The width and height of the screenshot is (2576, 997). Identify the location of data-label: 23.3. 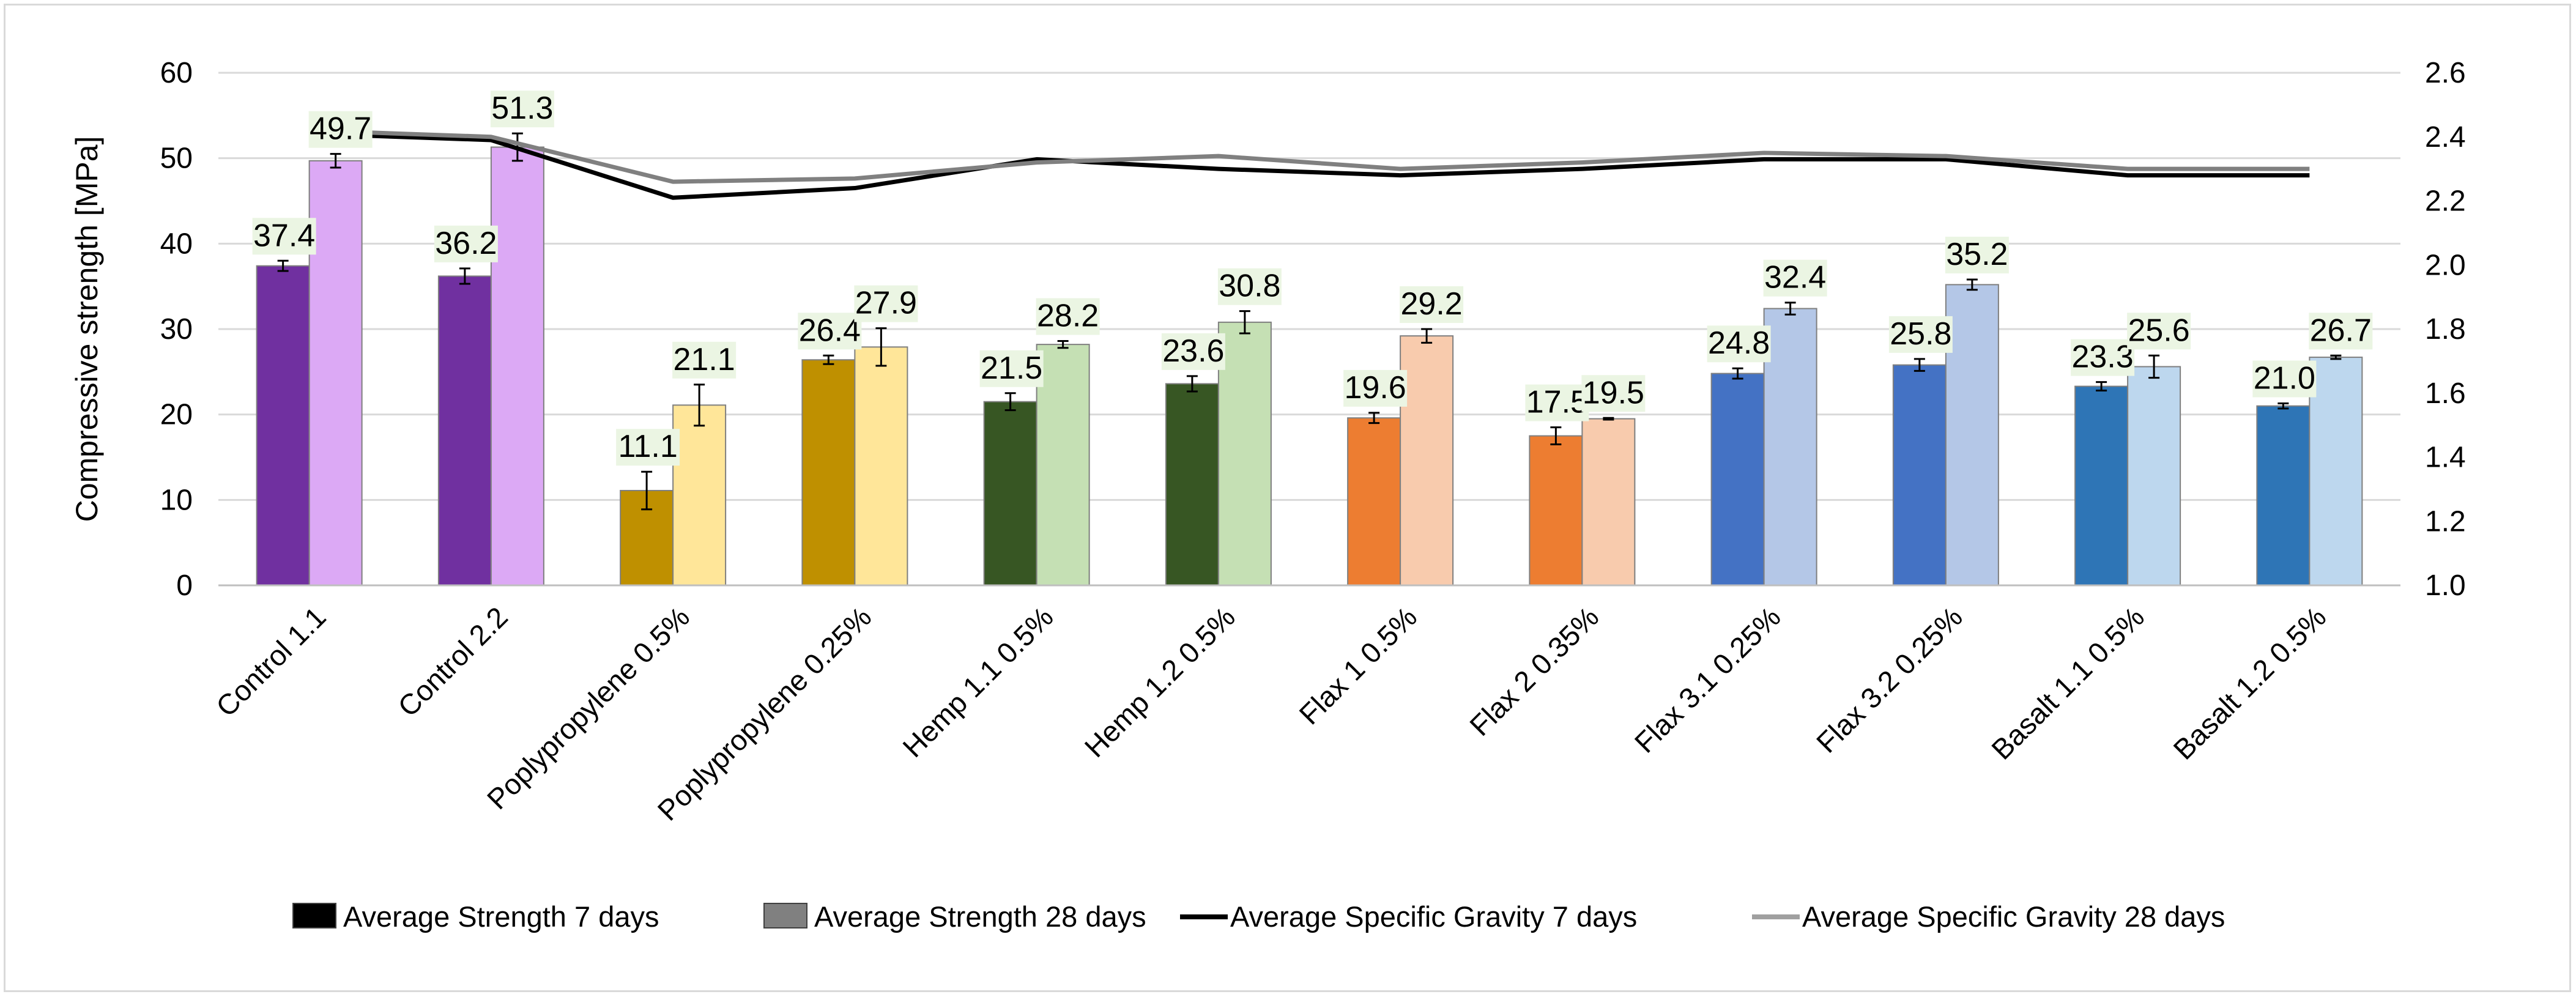
(2103, 357).